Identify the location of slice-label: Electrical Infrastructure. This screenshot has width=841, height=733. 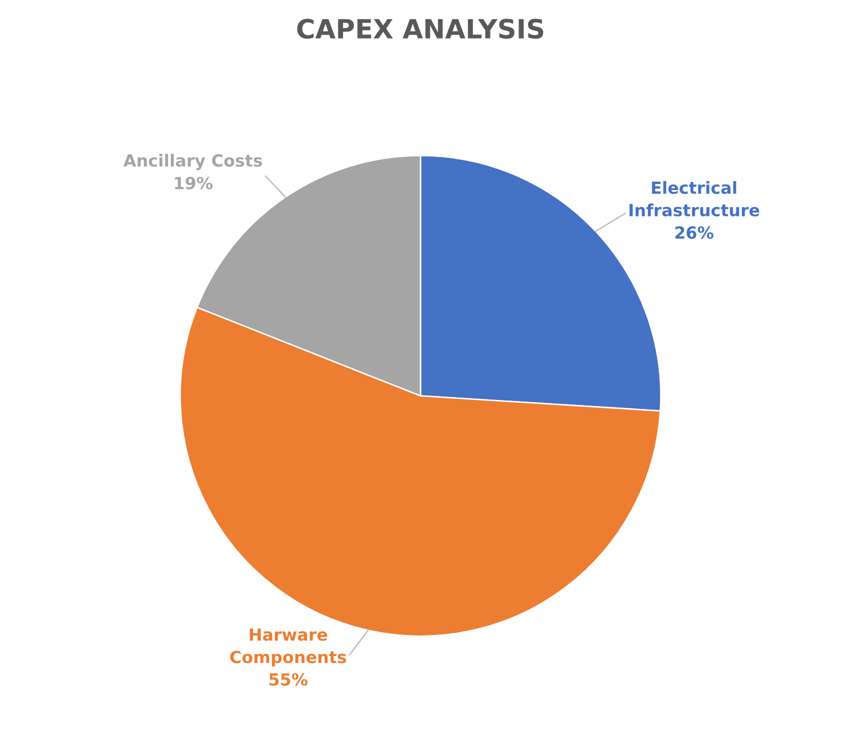
(695, 198).